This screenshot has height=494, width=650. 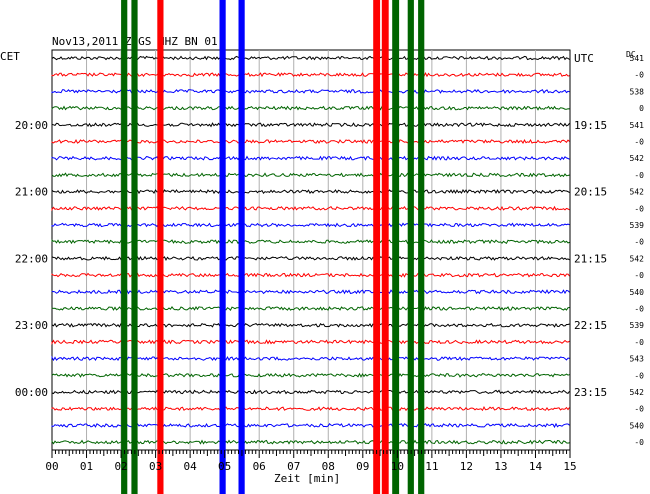 What do you see at coordinates (31, 392) in the screenshot?
I see `left-time-label: 00:00` at bounding box center [31, 392].